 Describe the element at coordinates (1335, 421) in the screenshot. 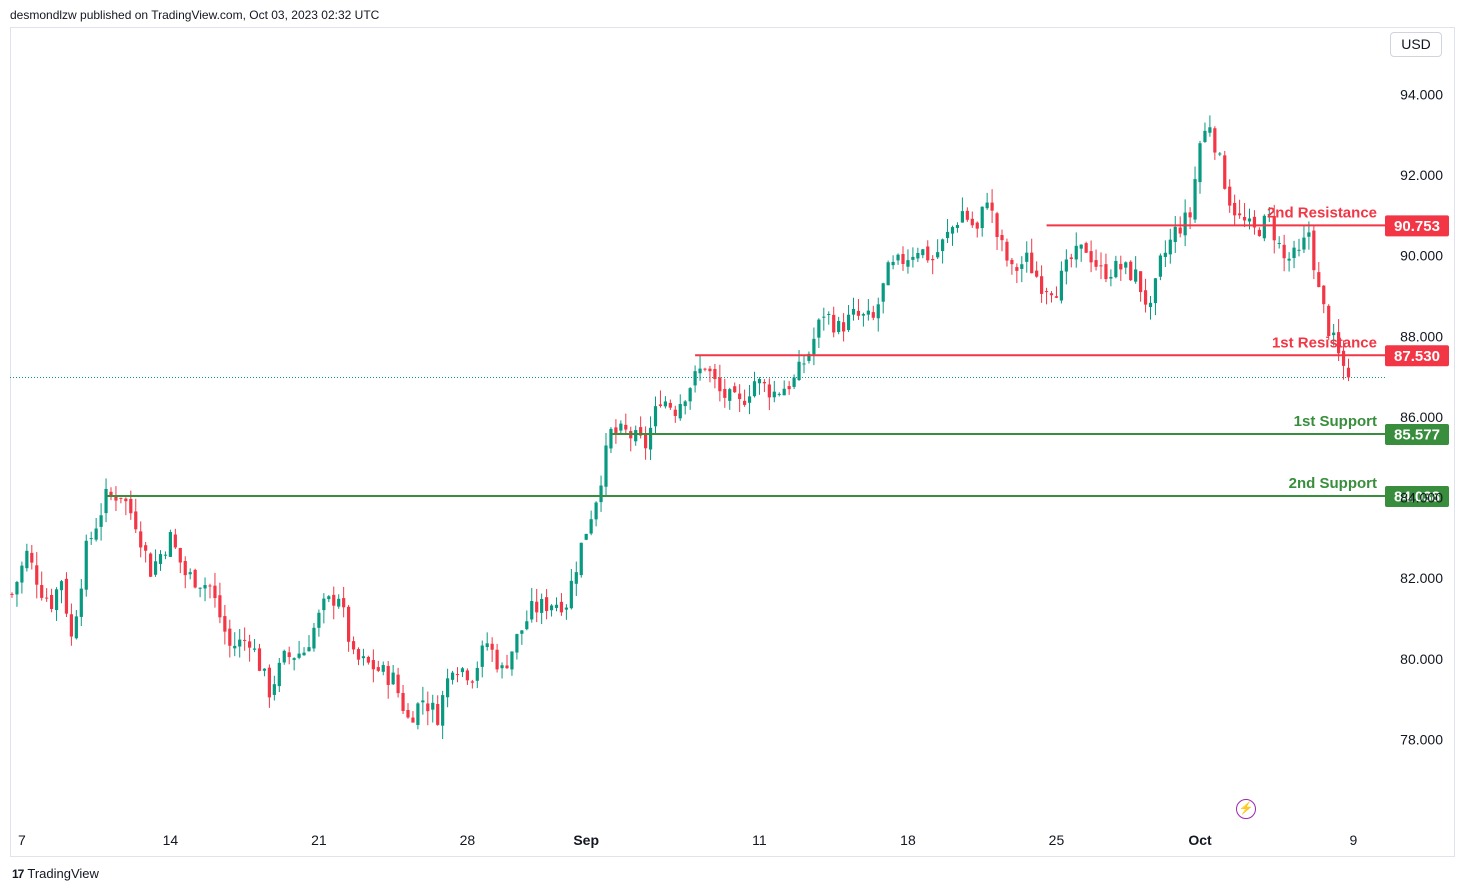

I see `level-name-label: 1st Support` at that location.